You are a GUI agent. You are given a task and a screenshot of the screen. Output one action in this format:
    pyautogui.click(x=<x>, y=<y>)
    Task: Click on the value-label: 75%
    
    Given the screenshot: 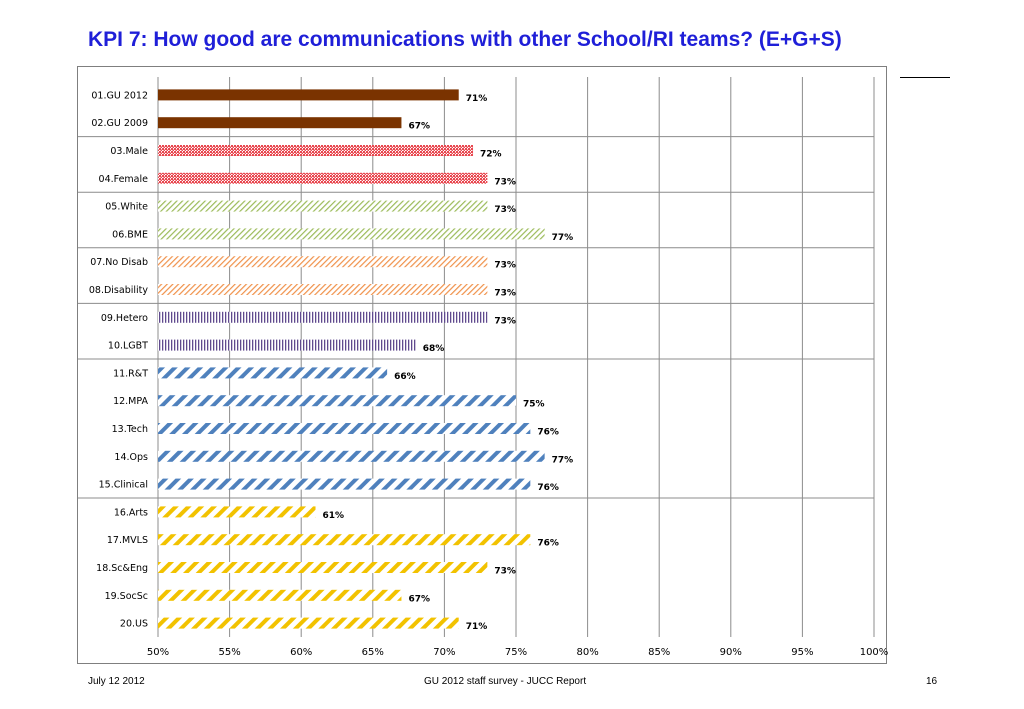 What is the action you would take?
    pyautogui.click(x=534, y=405)
    